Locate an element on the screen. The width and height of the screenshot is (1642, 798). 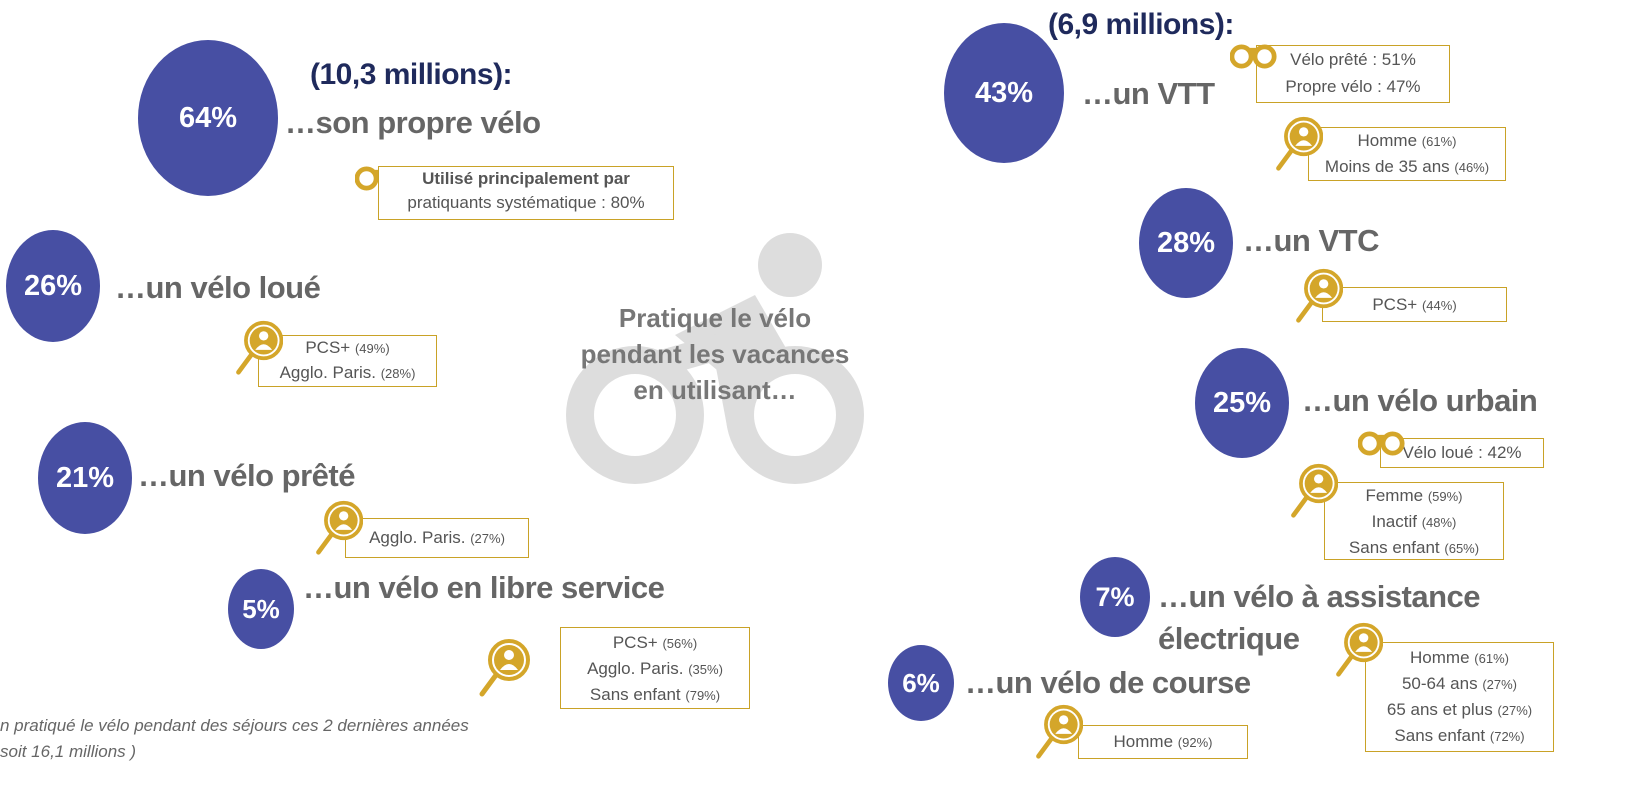
text: pratiquants systématique : 80% is located at coordinates (526, 202).